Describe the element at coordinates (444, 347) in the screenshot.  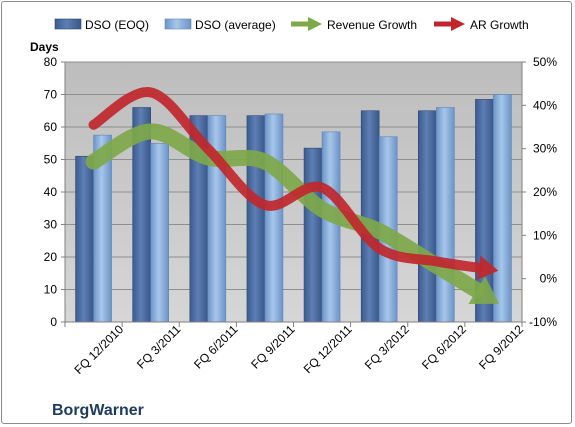
I see `x-tick-label: FQ 6/2012` at that location.